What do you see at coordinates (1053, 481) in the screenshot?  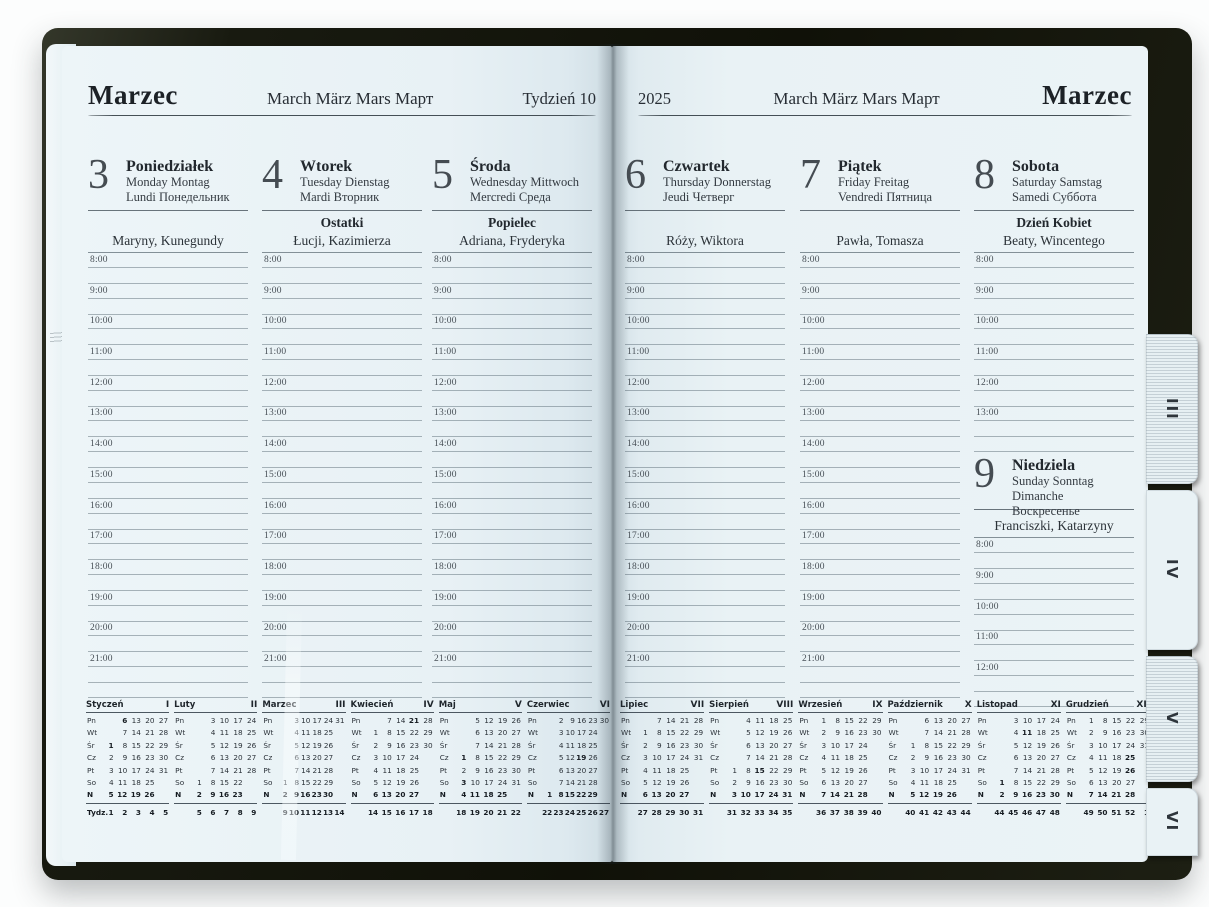 I see `day-name-en-de: Sunday Sonntag` at bounding box center [1053, 481].